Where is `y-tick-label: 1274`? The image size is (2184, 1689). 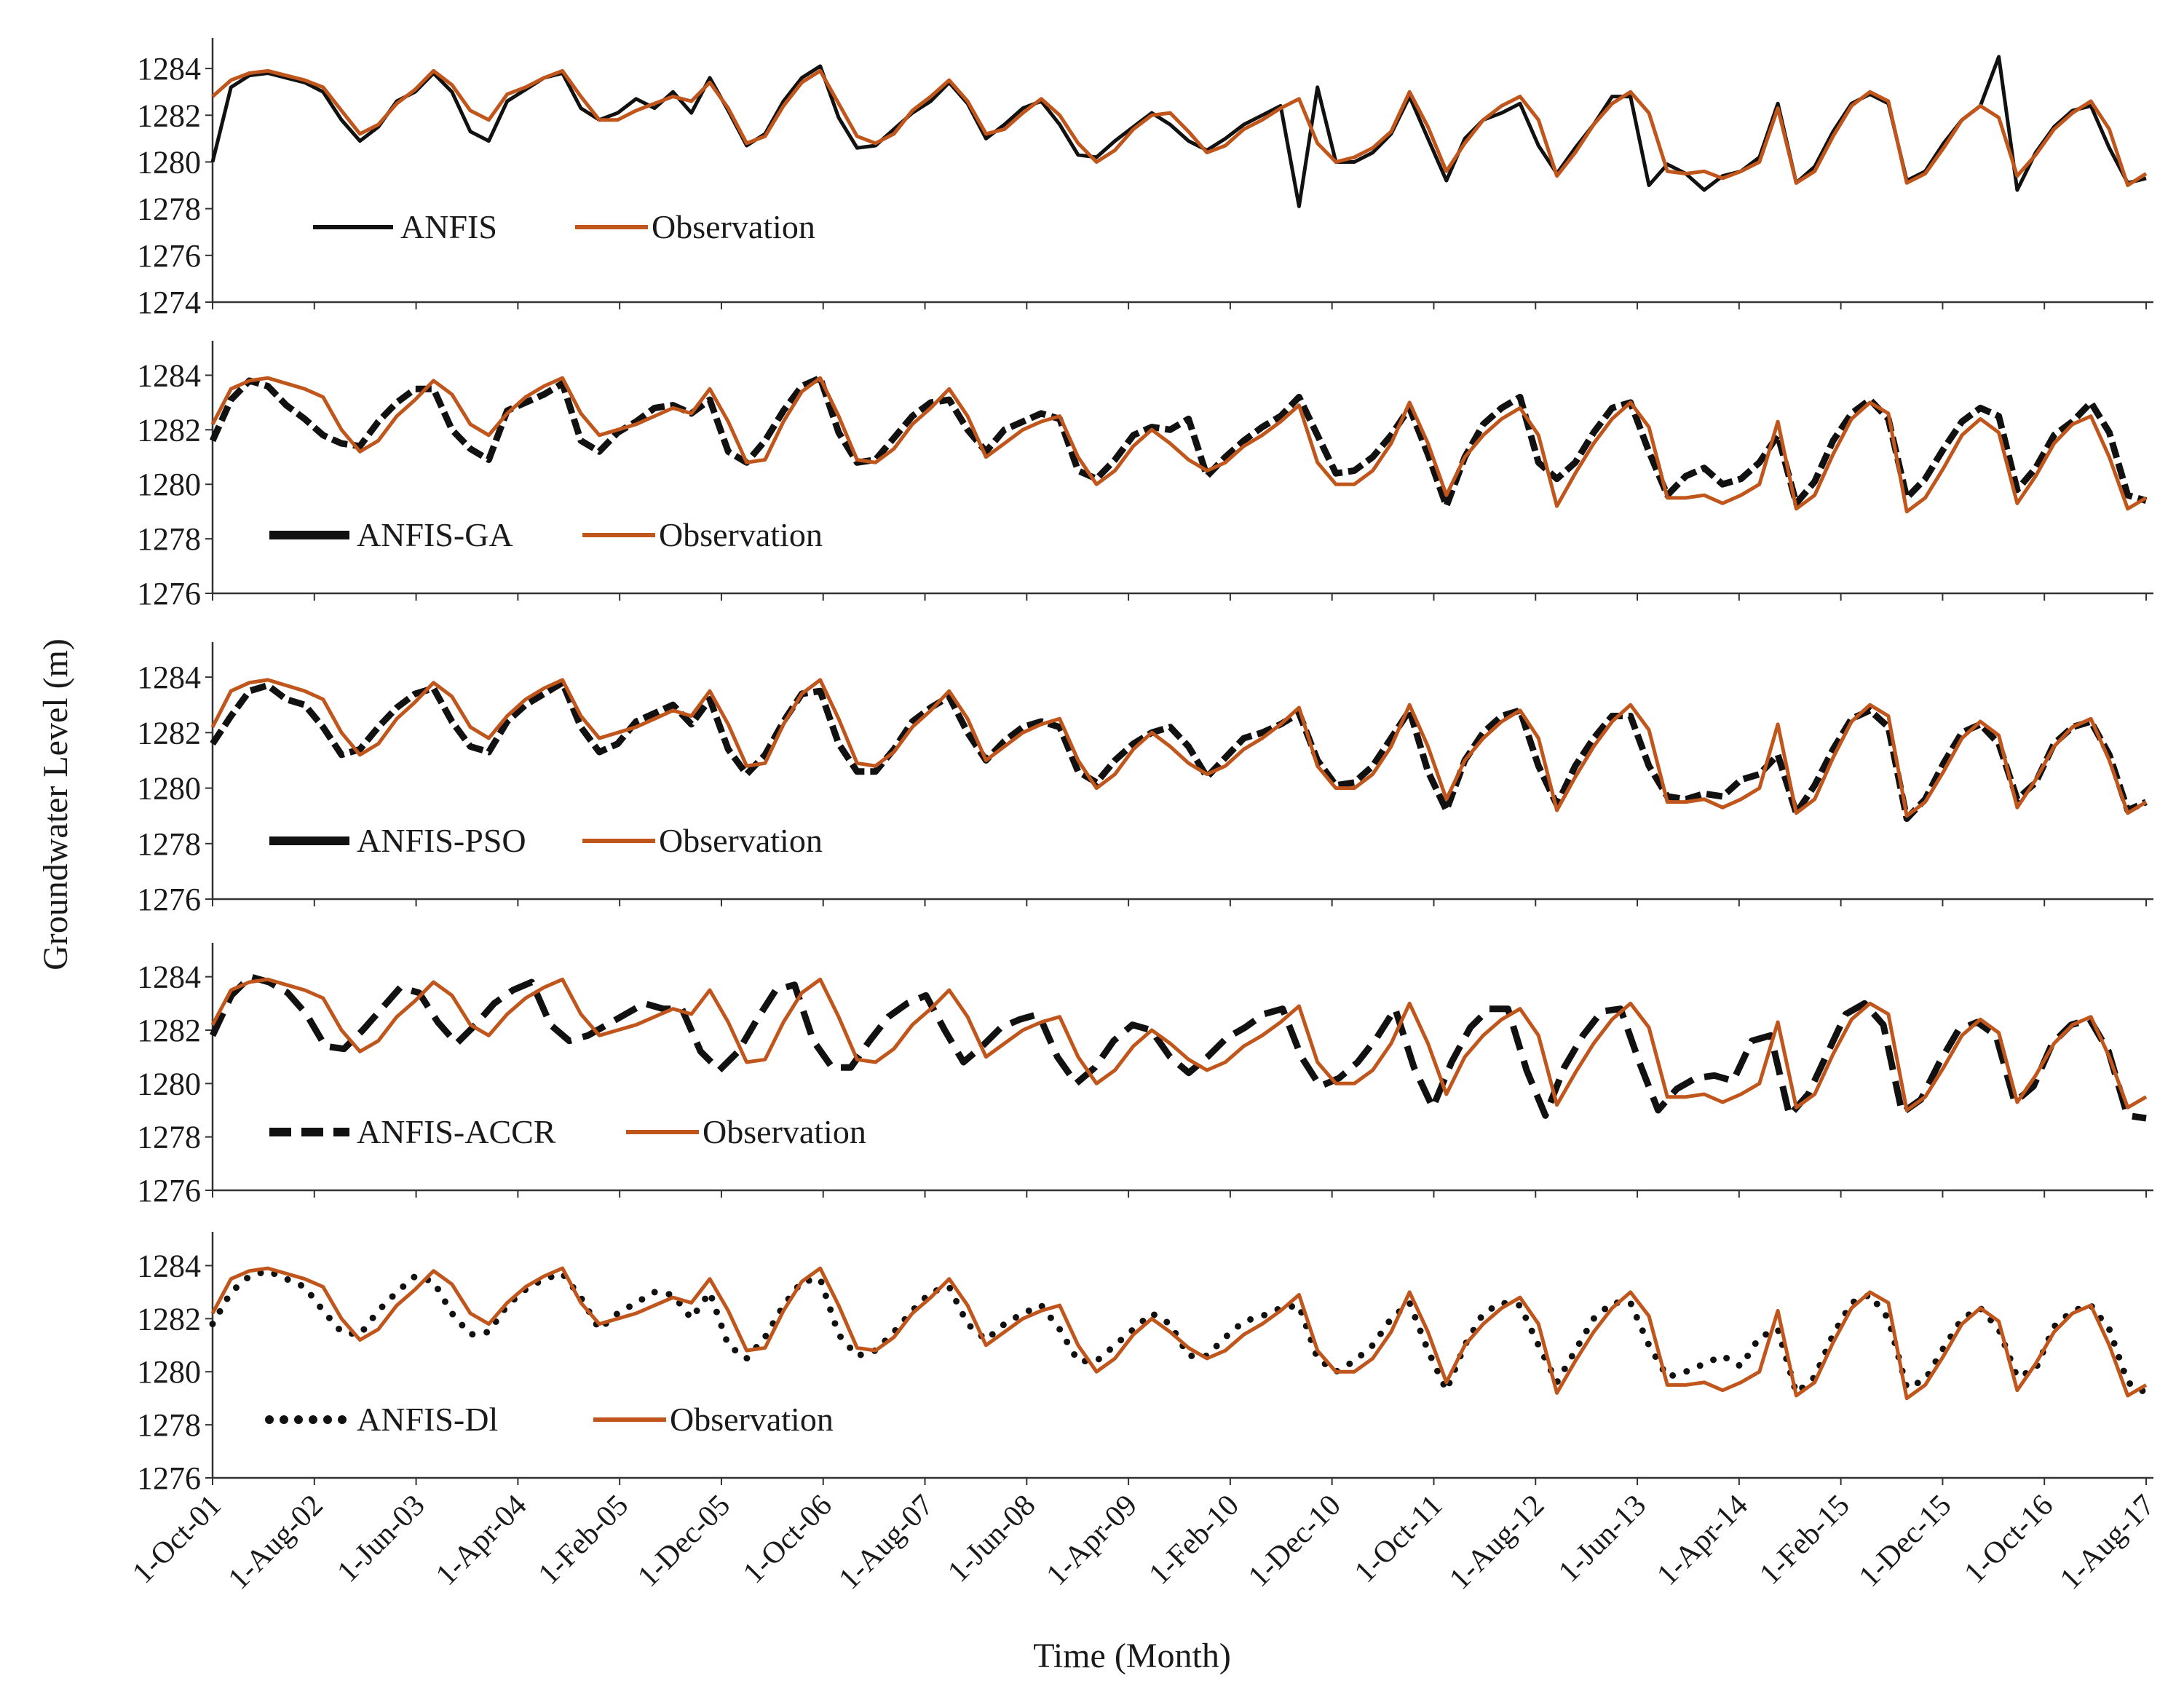
y-tick-label: 1274 is located at coordinates (169, 302).